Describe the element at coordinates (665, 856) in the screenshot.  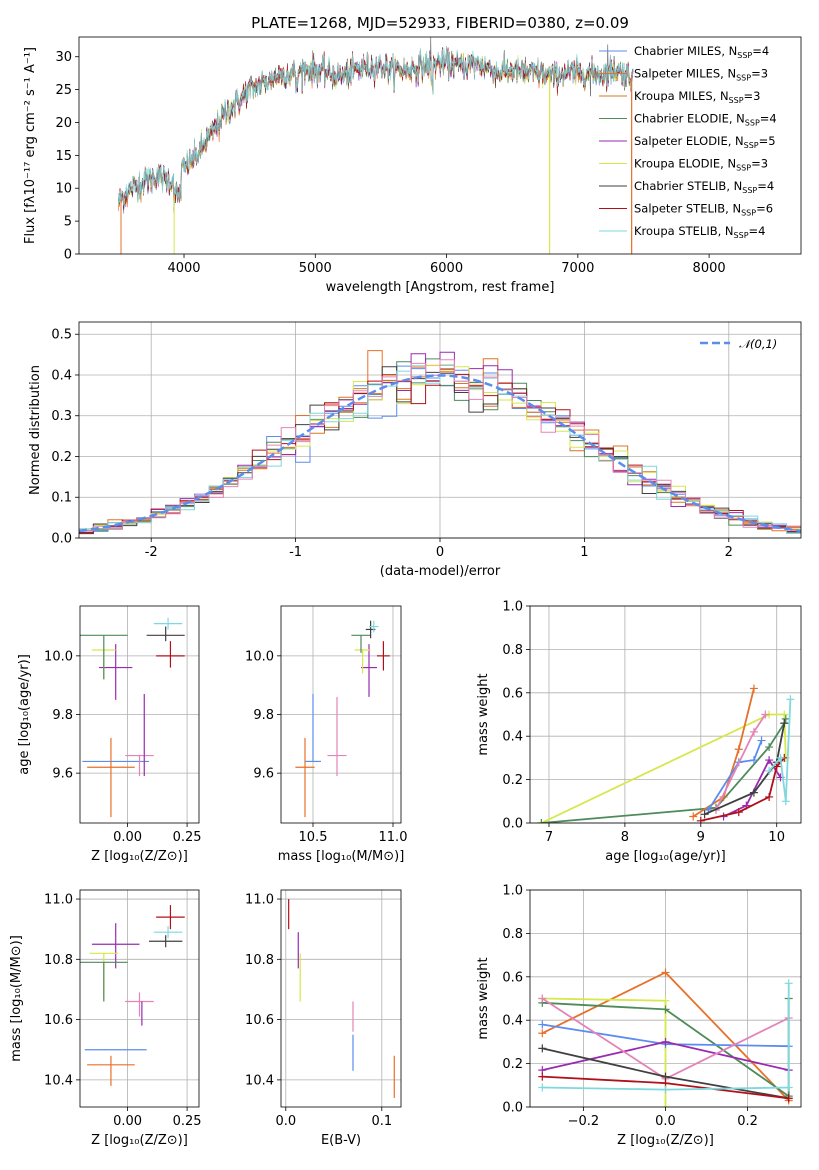
I see `x-axis-label: age [log₁₀(age/yr)]` at that location.